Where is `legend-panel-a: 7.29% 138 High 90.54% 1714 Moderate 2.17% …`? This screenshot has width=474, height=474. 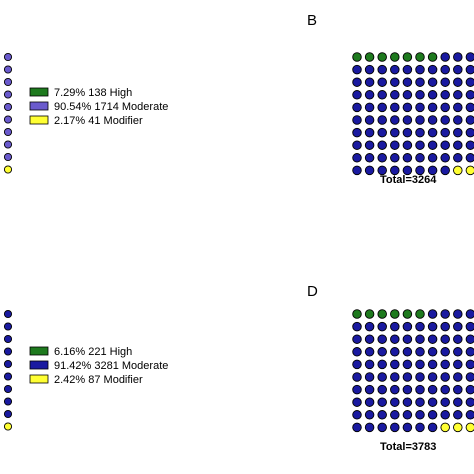
legend-panel-a: 7.29% 138 High 90.54% 1714 Moderate 2.17% … is located at coordinates (98, 107).